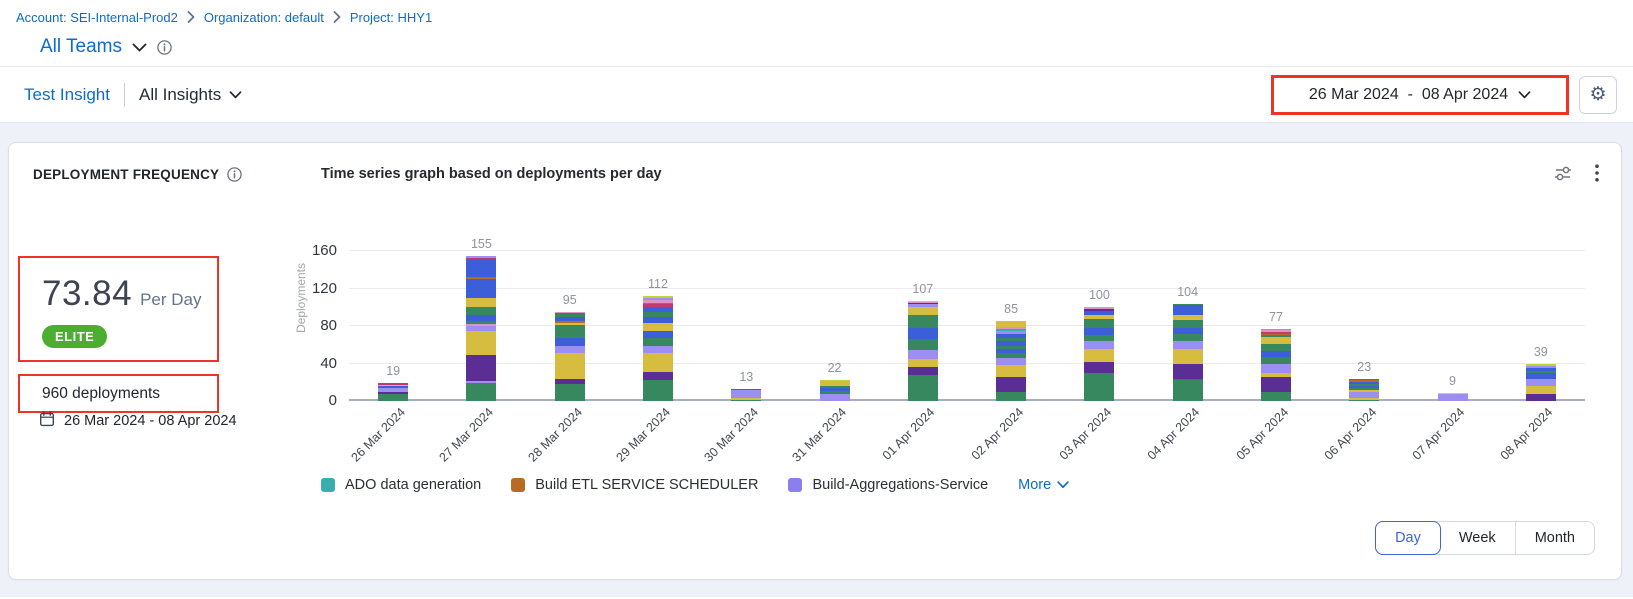 The width and height of the screenshot is (1633, 599). I want to click on granularity-week-button: Week, so click(1477, 538).